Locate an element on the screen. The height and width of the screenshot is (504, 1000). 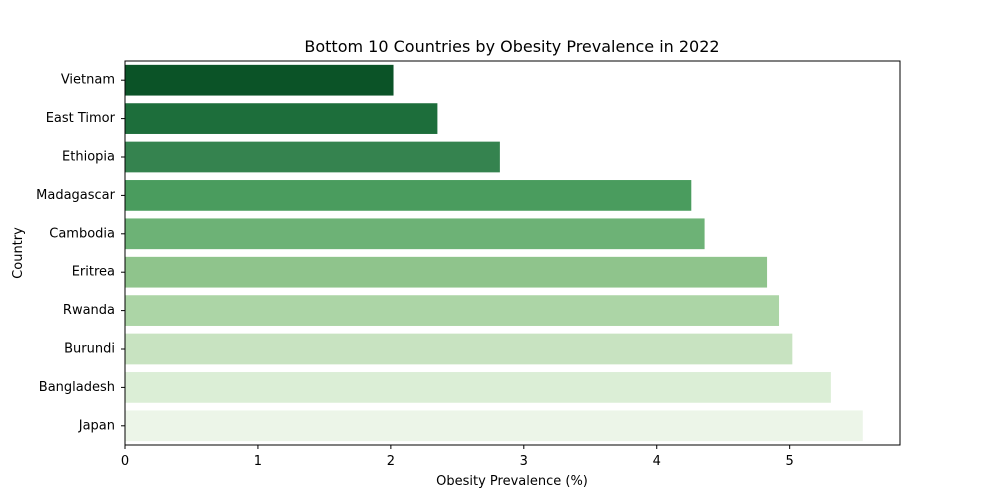
y-tick-label: Japan is located at coordinates (96, 425).